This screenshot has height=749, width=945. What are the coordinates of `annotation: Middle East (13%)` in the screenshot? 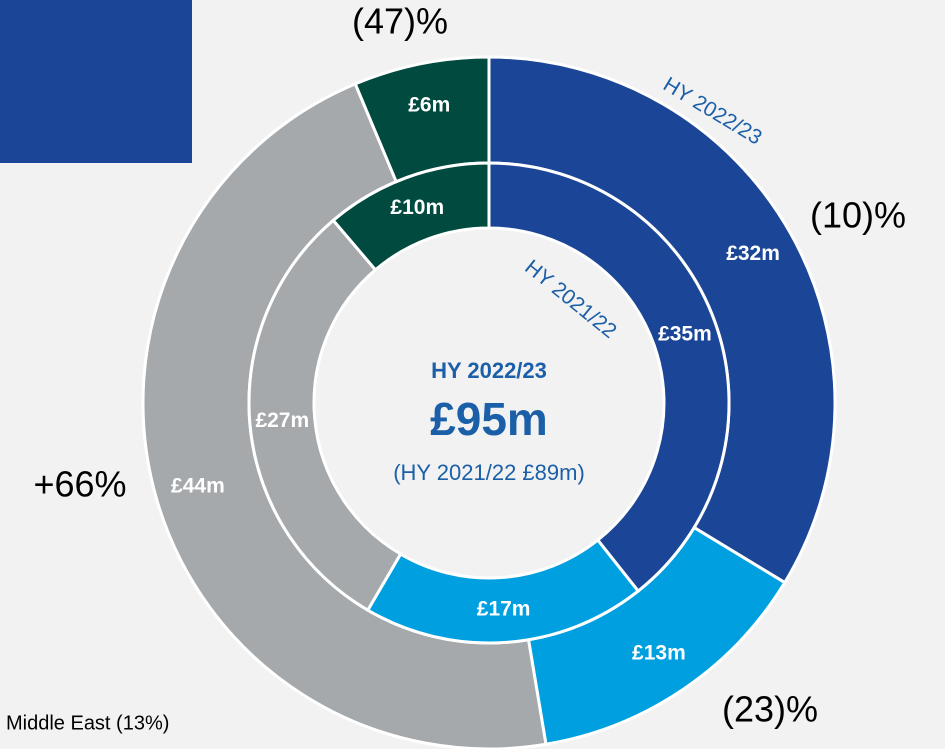 It's located at (87, 723).